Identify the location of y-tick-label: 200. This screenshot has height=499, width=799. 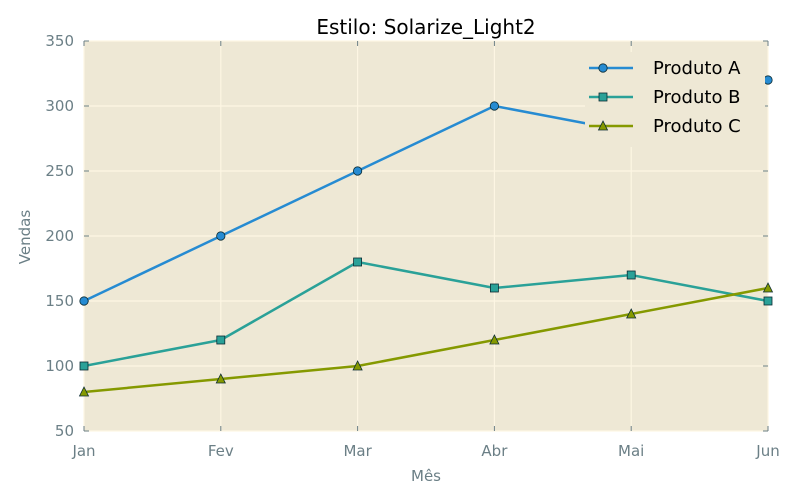
(59, 236).